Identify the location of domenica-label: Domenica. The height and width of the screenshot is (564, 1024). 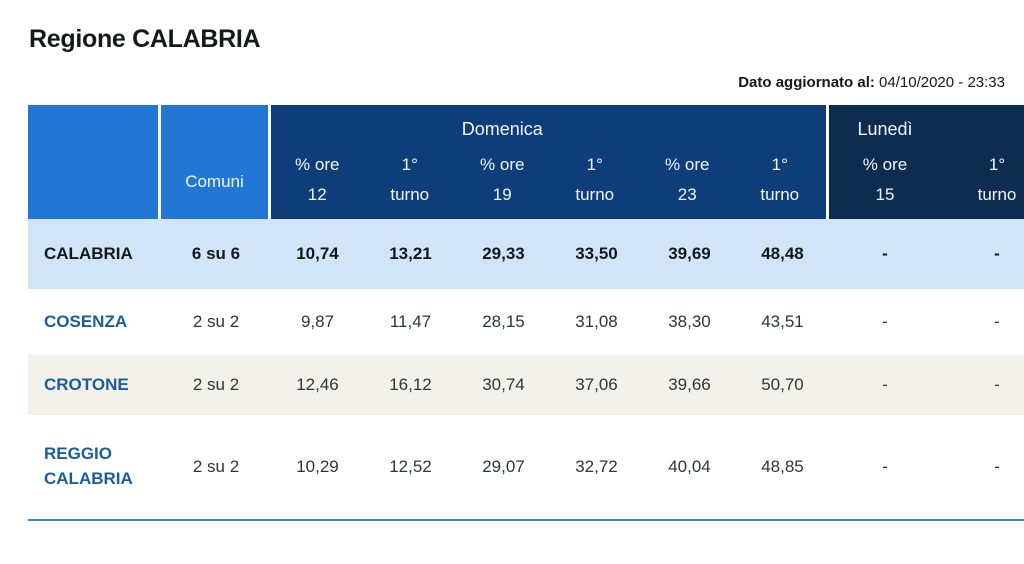
(502, 129).